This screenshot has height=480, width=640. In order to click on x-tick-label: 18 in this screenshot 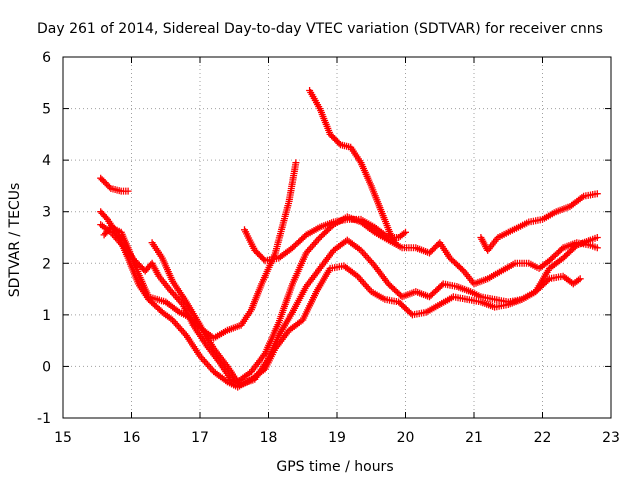, I will do `click(269, 438)`.